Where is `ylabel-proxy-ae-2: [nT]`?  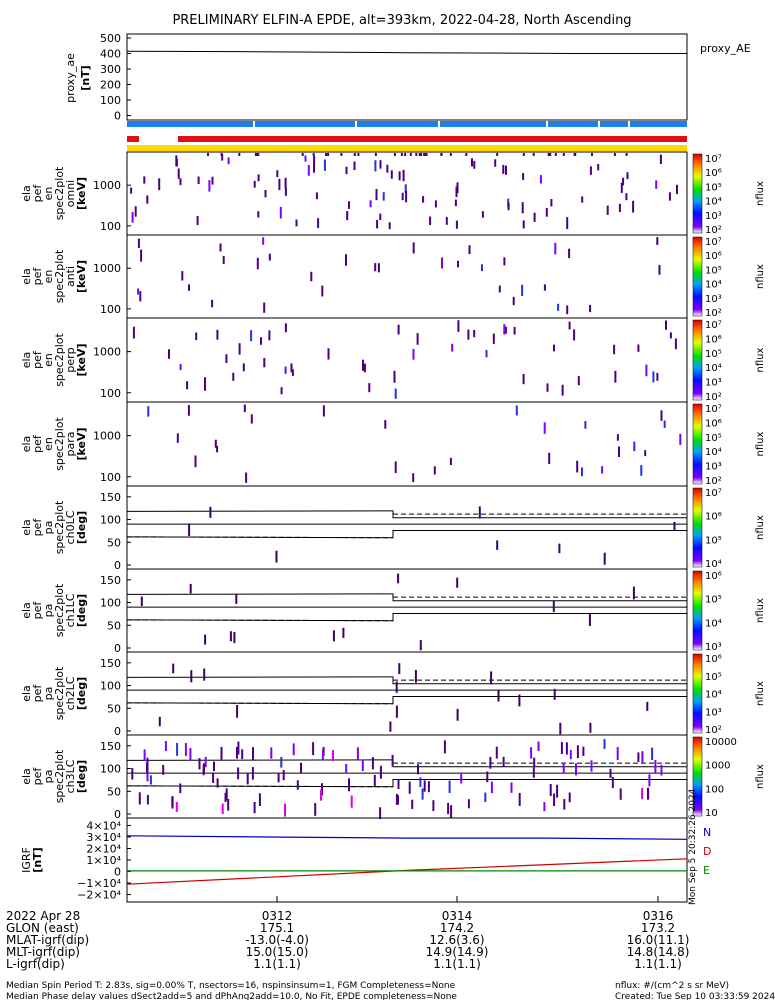 ylabel-proxy-ae-2: [nT] is located at coordinates (85, 77).